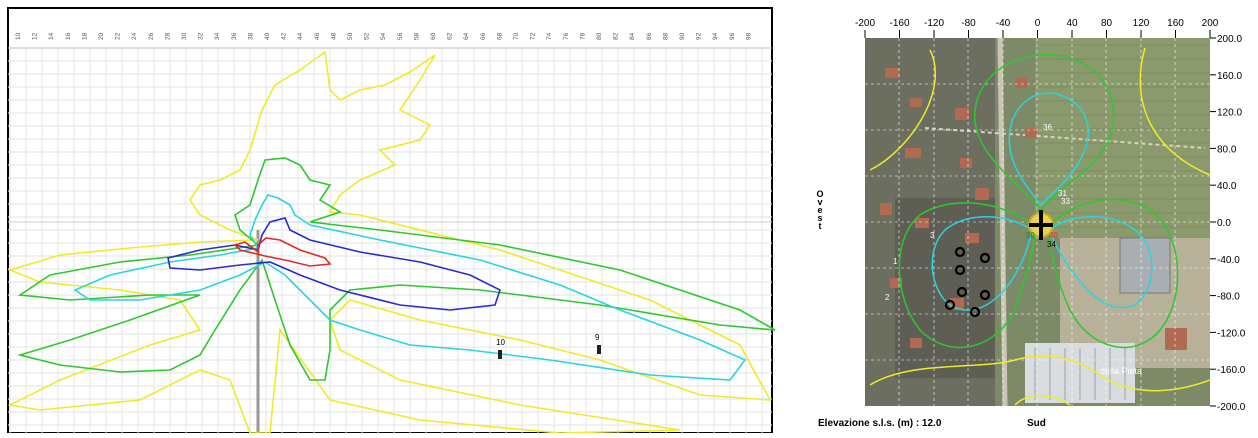 The height and width of the screenshot is (438, 1258). Describe the element at coordinates (350, 36) in the screenshot. I see `ruler-label: 50` at that location.